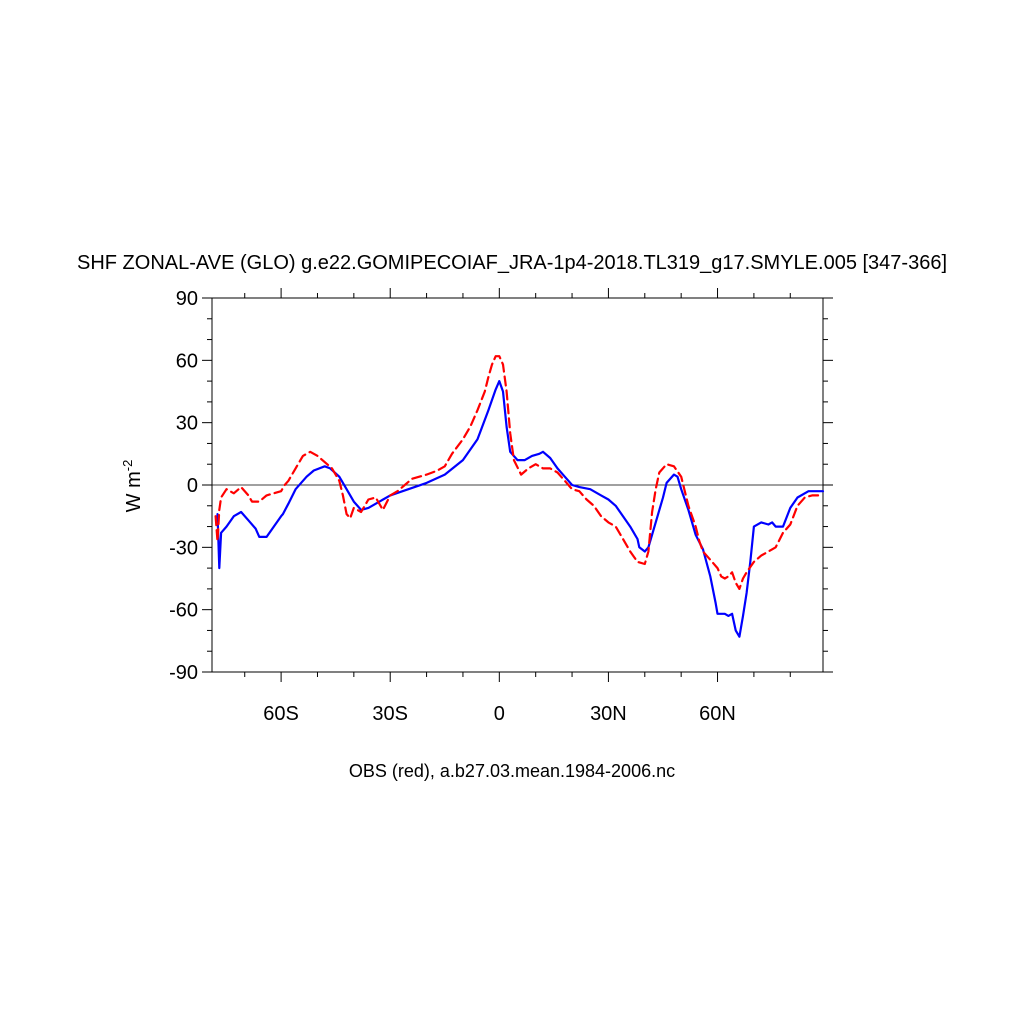 Image resolution: width=1024 pixels, height=1024 pixels. Describe the element at coordinates (127, 466) in the screenshot. I see `y-axis-label-exponent: -2` at that location.